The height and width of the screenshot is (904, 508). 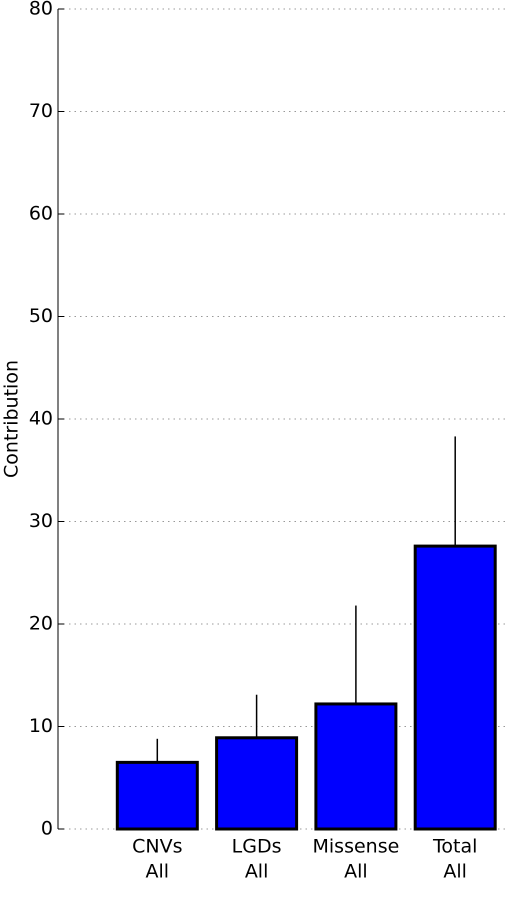 I want to click on x-tick-label: CNVs, so click(x=157, y=847).